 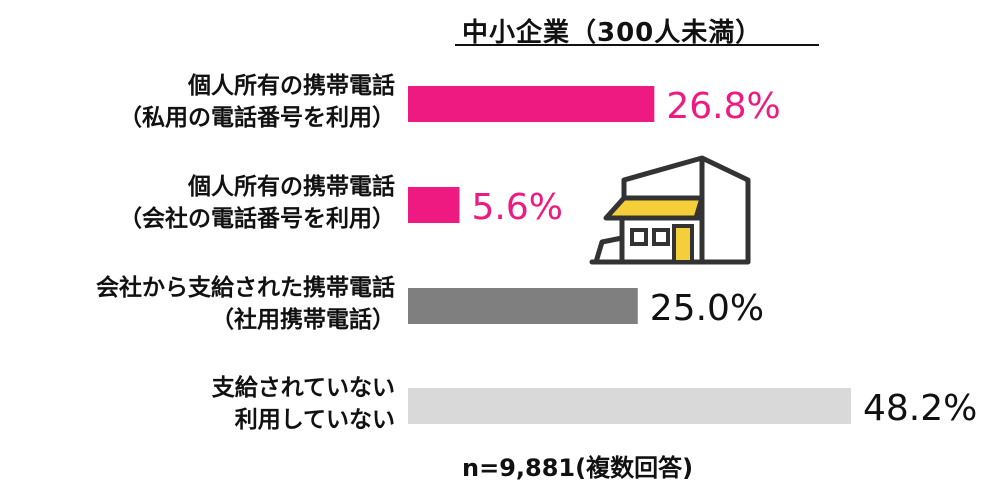 I want to click on category-label-1-line-0: 個人所有の携帯電話, so click(x=291, y=187).